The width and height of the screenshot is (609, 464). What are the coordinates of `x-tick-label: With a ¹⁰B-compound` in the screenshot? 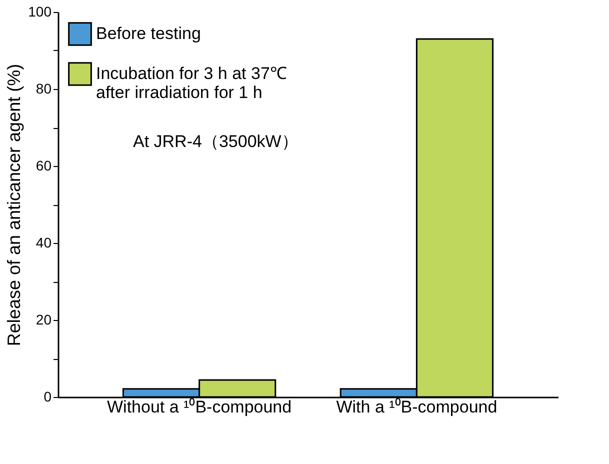 It's located at (417, 407).